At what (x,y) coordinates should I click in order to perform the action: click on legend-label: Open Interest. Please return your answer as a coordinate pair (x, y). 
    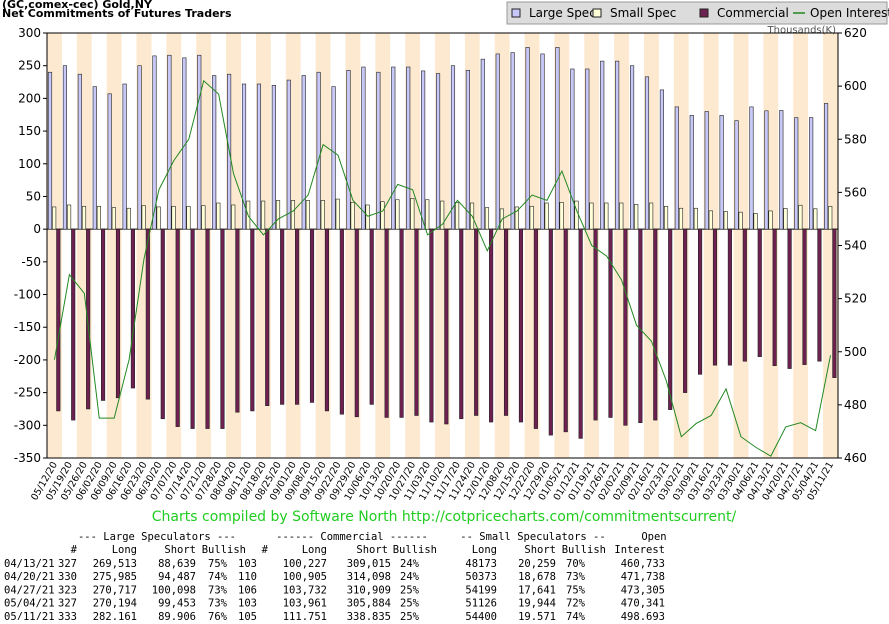
    Looking at the image, I should click on (849, 13).